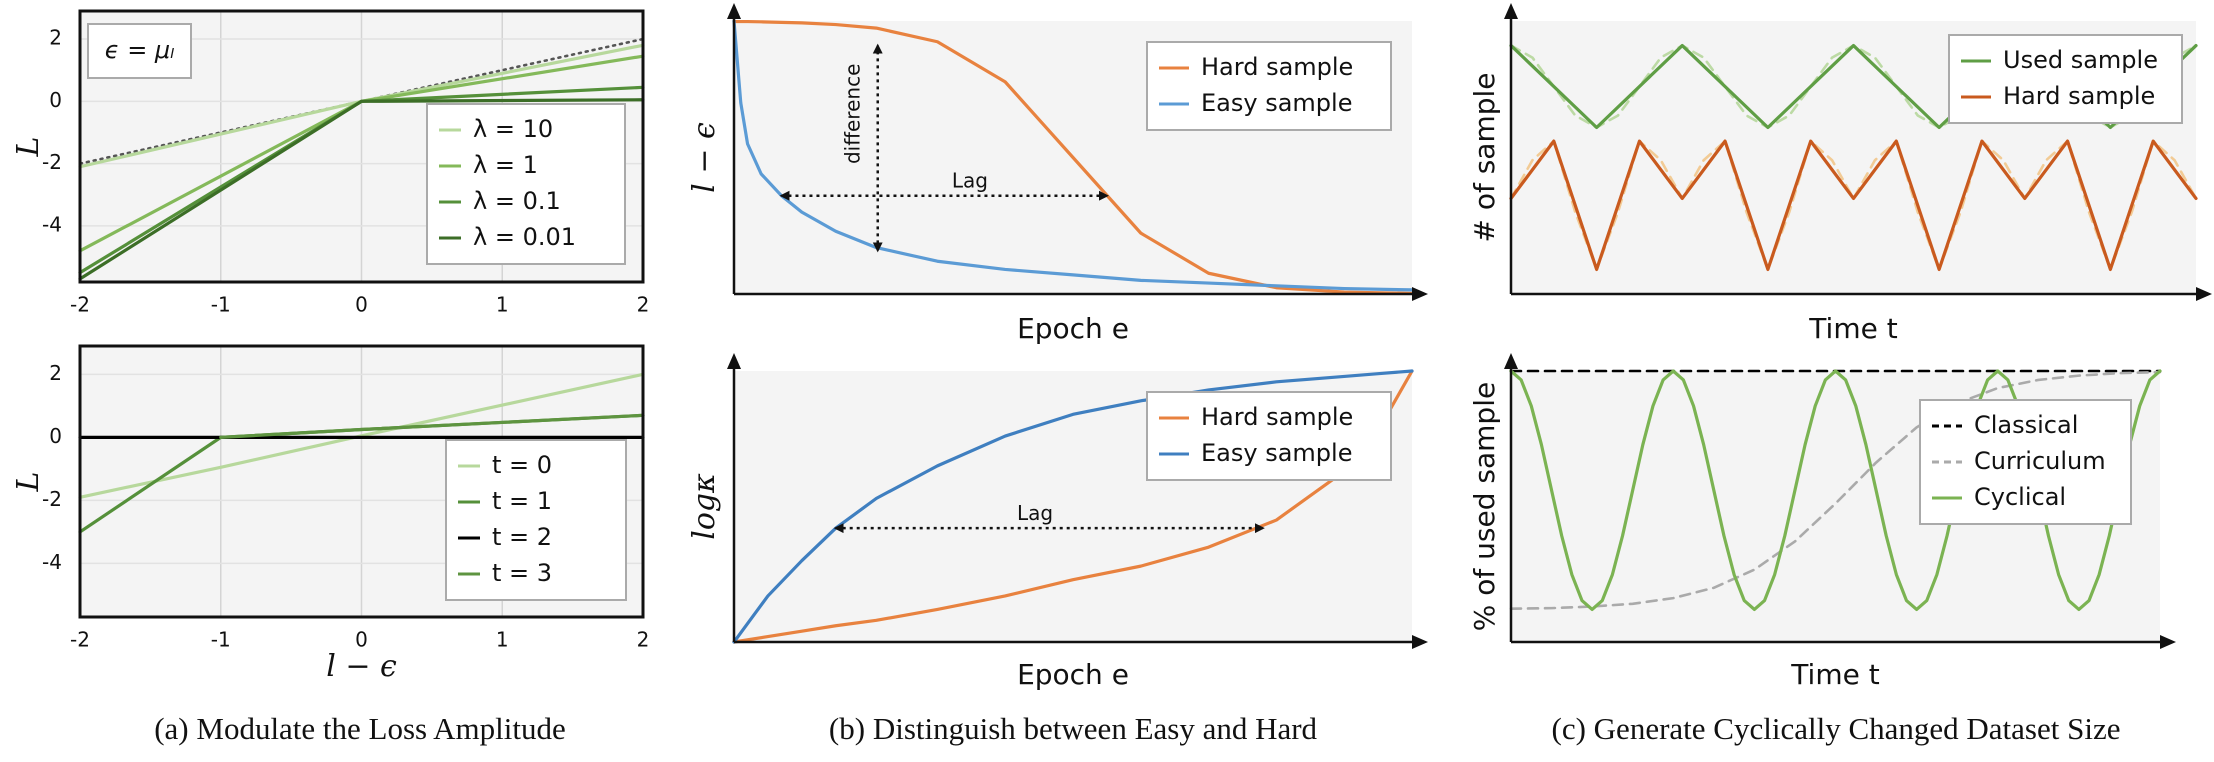 The height and width of the screenshot is (762, 2214). I want to click on legend-label: t = 1, so click(522, 501).